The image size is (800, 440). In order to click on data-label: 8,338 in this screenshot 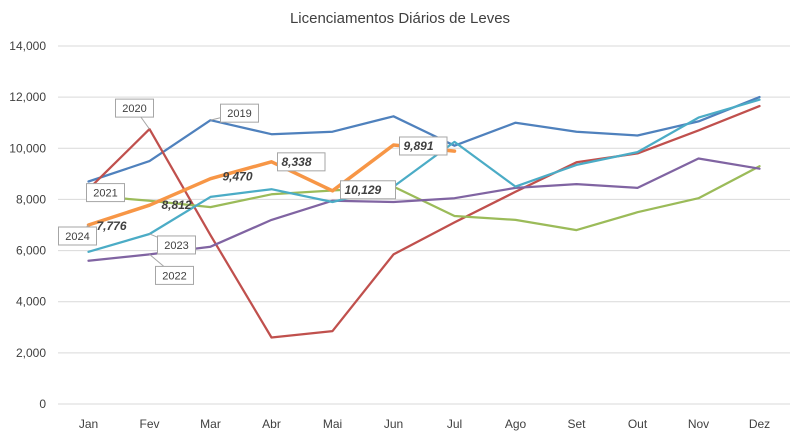, I will do `click(297, 162)`.